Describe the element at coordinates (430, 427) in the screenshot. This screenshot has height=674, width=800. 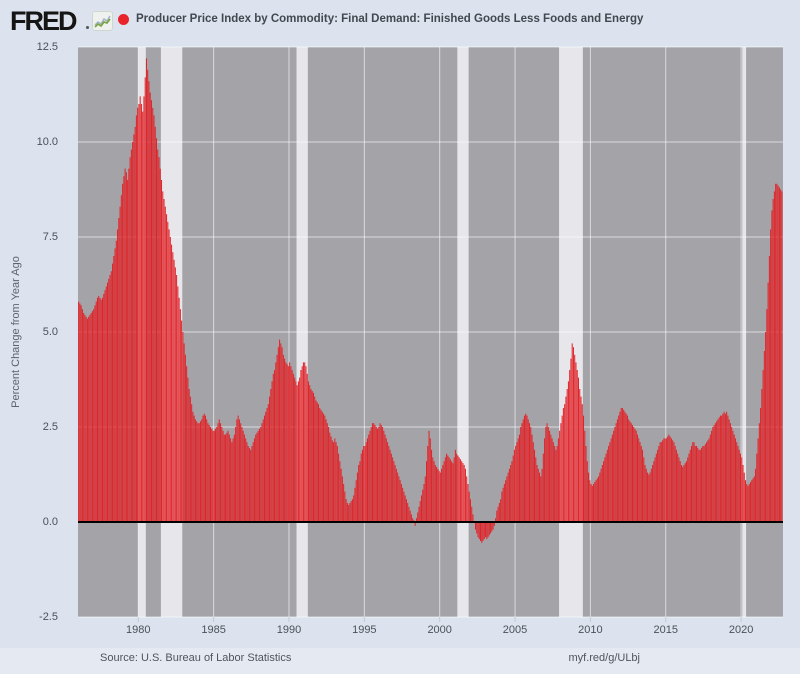
I see `h-gridline` at that location.